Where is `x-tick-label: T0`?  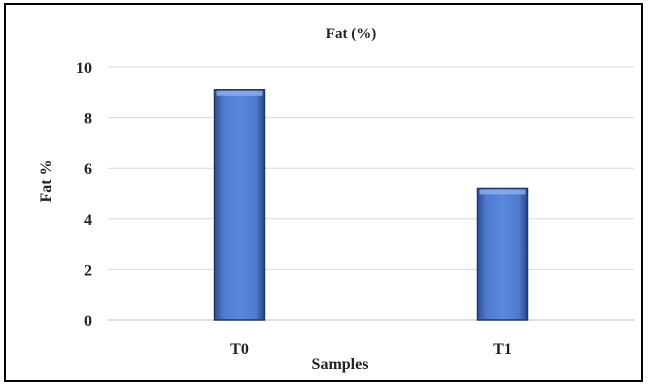
x-tick-label: T0 is located at coordinates (239, 349).